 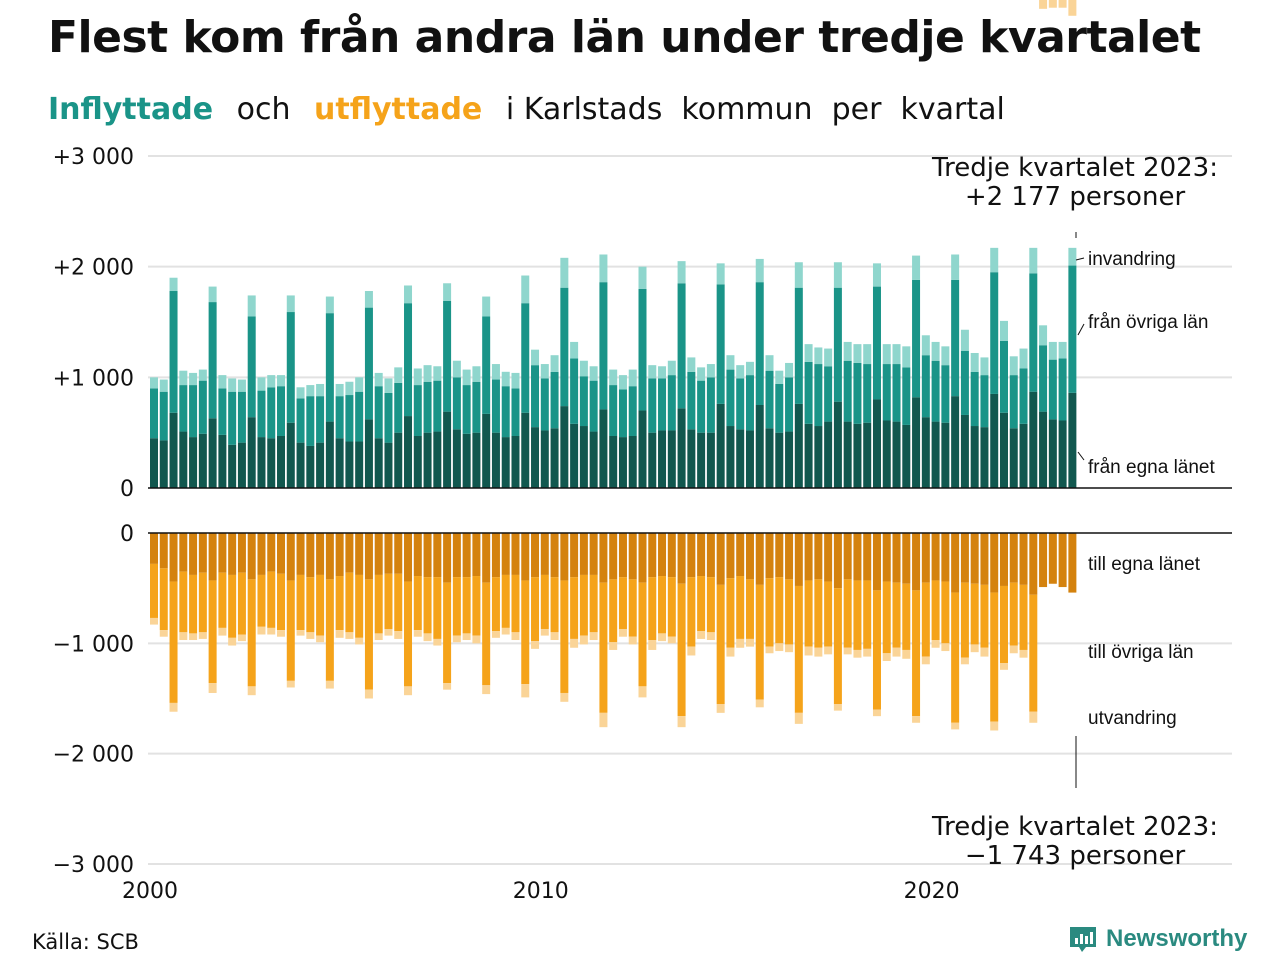 What do you see at coordinates (755, 109) in the screenshot?
I see `subtitle-rest: i Karlstads kommun per kvartal` at bounding box center [755, 109].